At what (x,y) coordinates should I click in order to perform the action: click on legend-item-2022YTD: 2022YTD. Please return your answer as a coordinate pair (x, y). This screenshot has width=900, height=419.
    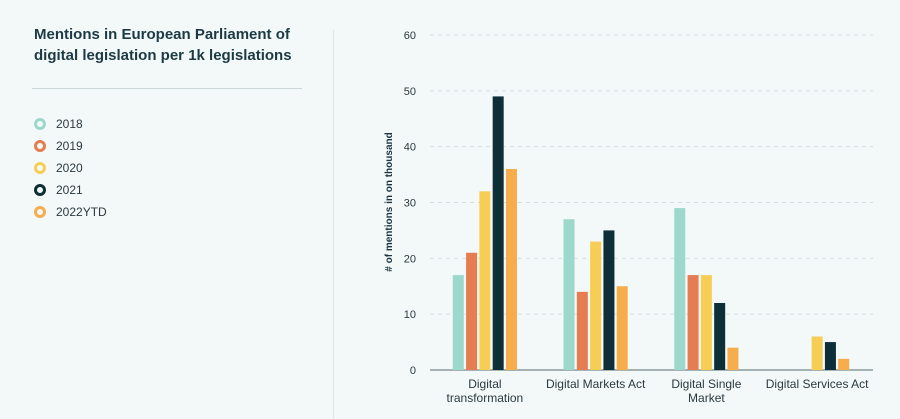
    Looking at the image, I should click on (70, 212).